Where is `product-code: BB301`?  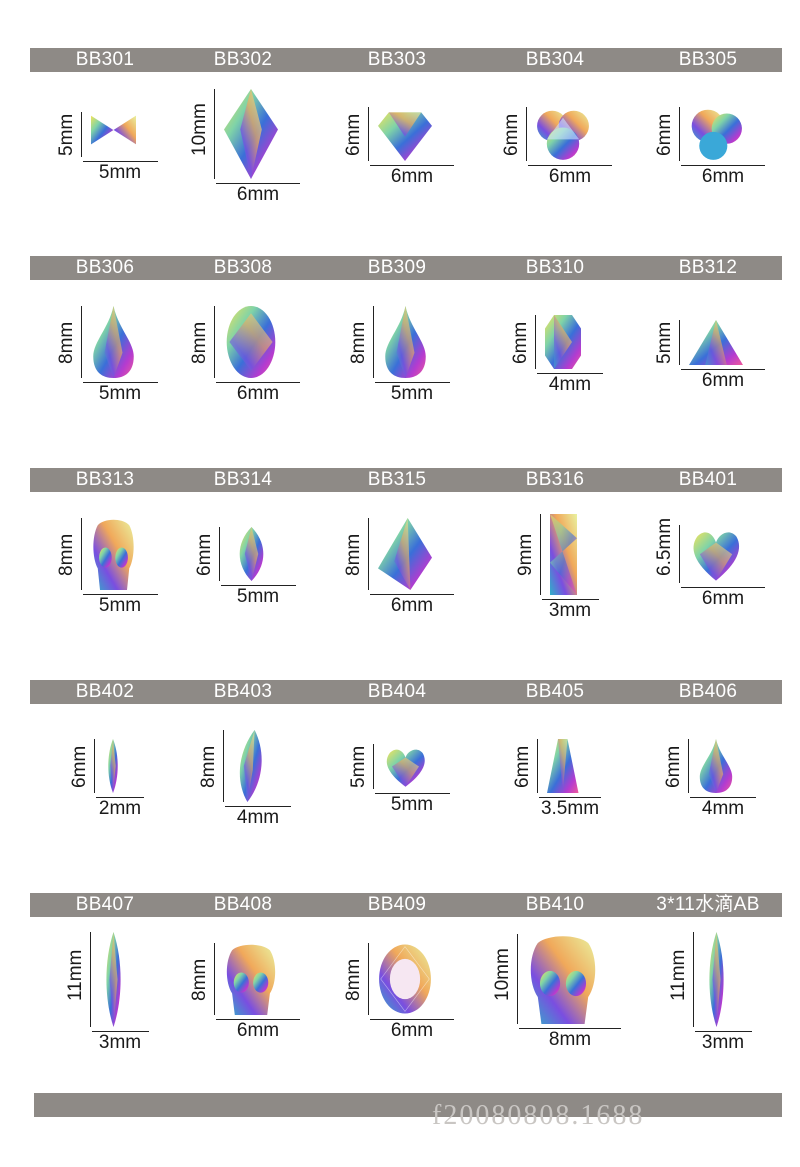
product-code: BB301 is located at coordinates (105, 59).